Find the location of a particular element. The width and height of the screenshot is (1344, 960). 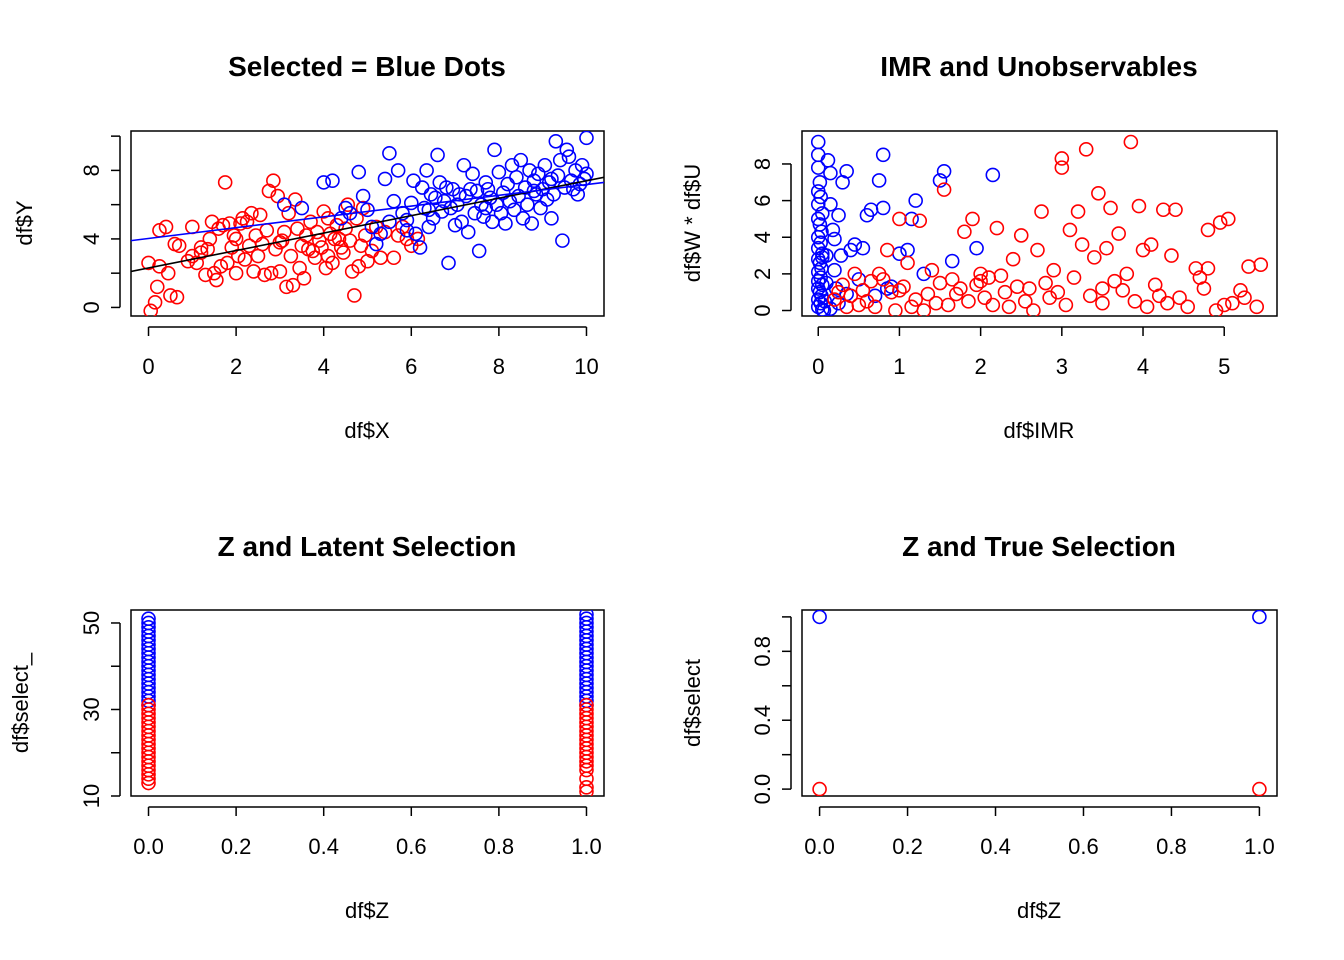

x-tick-label: 5 is located at coordinates (1224, 366).